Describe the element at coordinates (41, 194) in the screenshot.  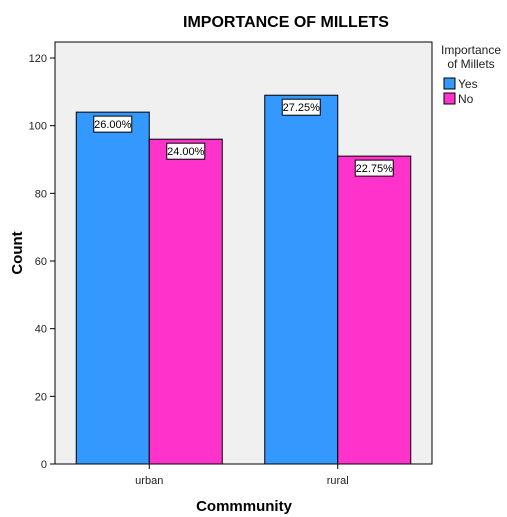
I see `y-tick-label: 80` at that location.